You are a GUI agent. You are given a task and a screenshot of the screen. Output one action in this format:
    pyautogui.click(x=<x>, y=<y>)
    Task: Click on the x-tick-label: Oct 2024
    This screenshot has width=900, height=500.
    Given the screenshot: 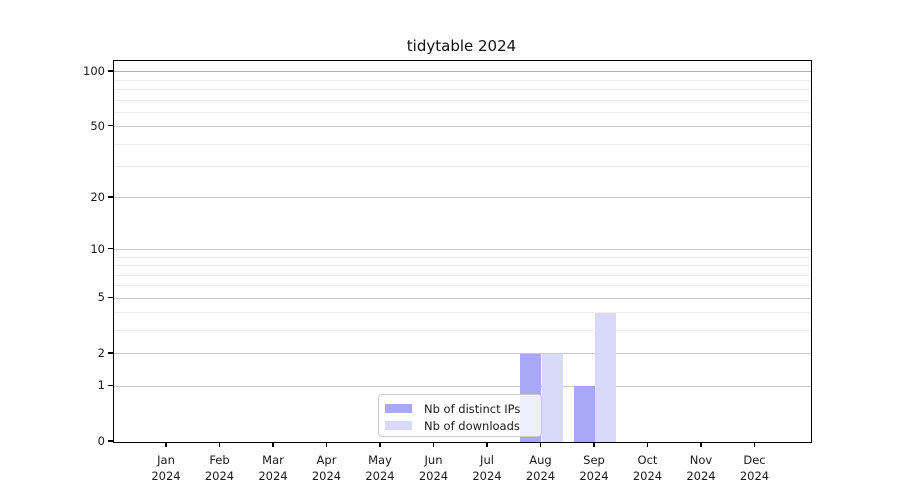 What is the action you would take?
    pyautogui.click(x=647, y=468)
    